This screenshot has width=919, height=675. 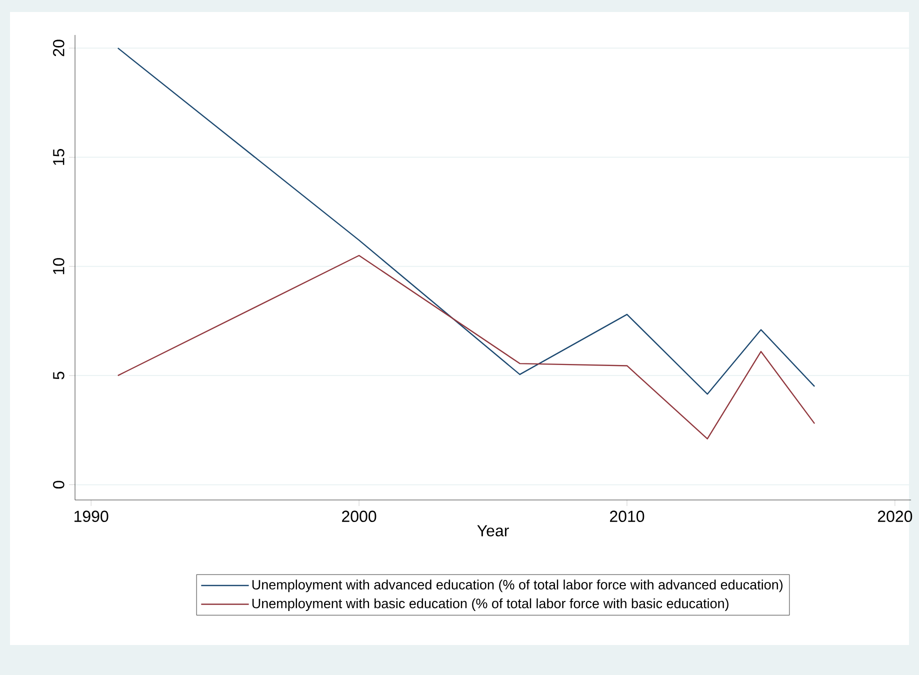 What do you see at coordinates (627, 516) in the screenshot?
I see `x-tick-label: 2010` at bounding box center [627, 516].